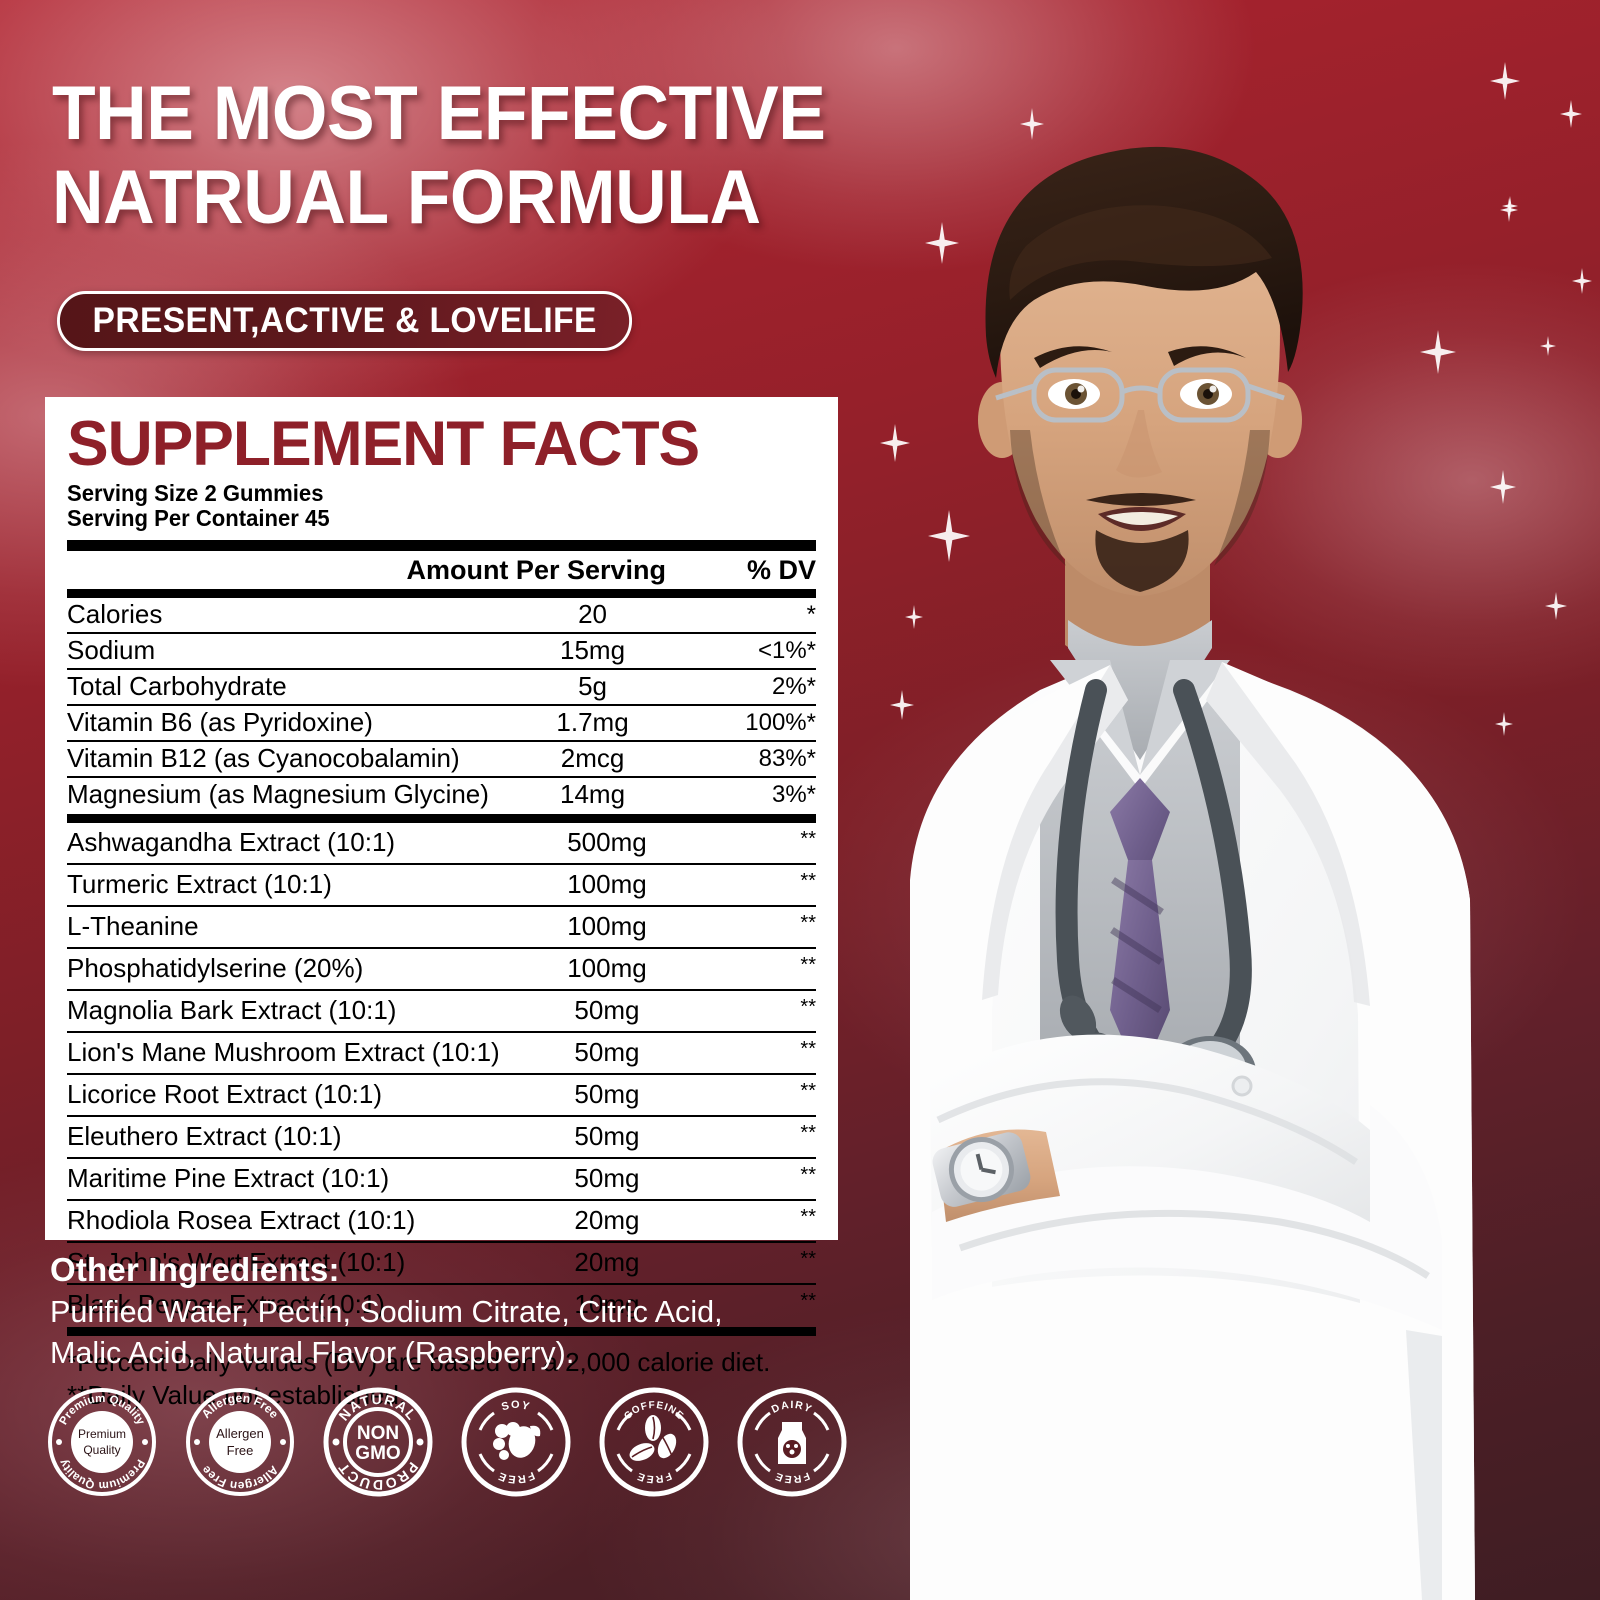 This screenshot has width=1600, height=1600. I want to click on table-row: Total Carbohydrate 5g 2%*, so click(441, 686).